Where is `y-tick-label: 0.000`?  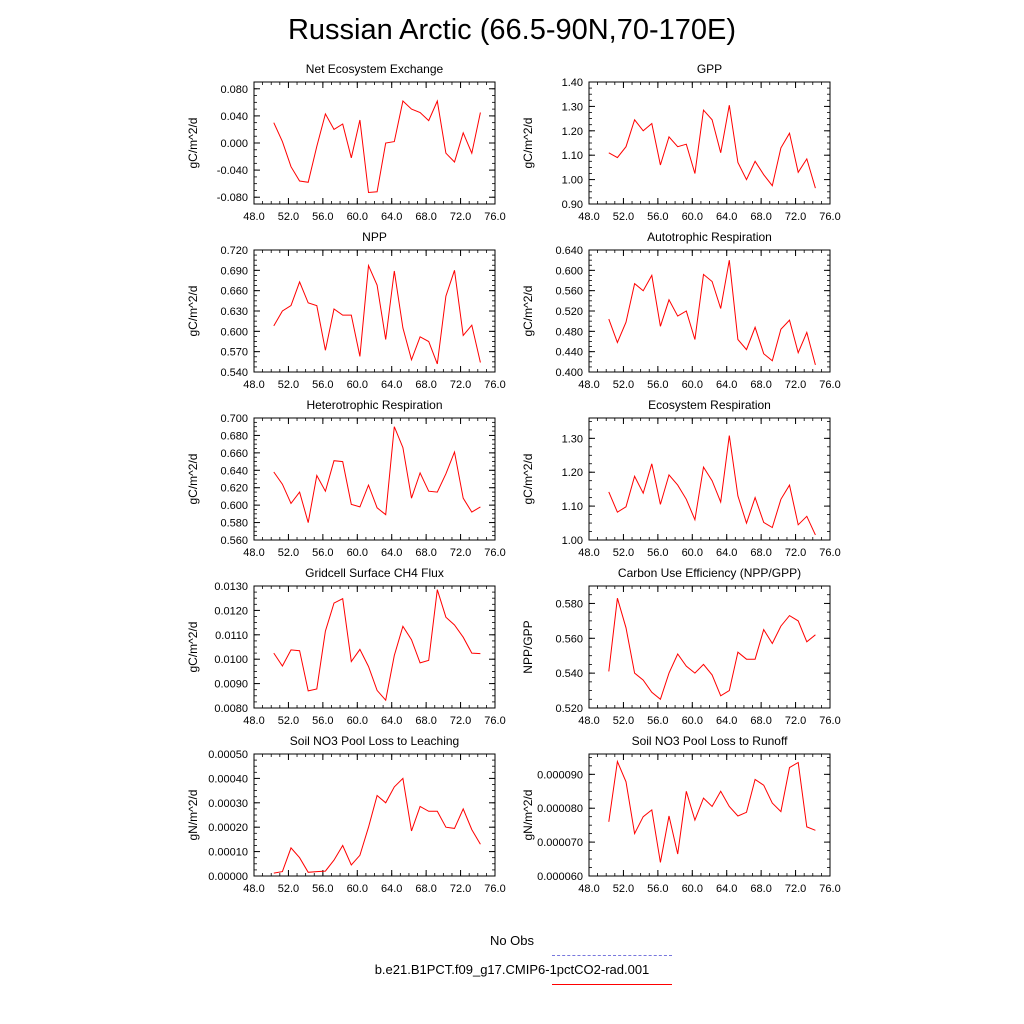 y-tick-label: 0.000 is located at coordinates (234, 144).